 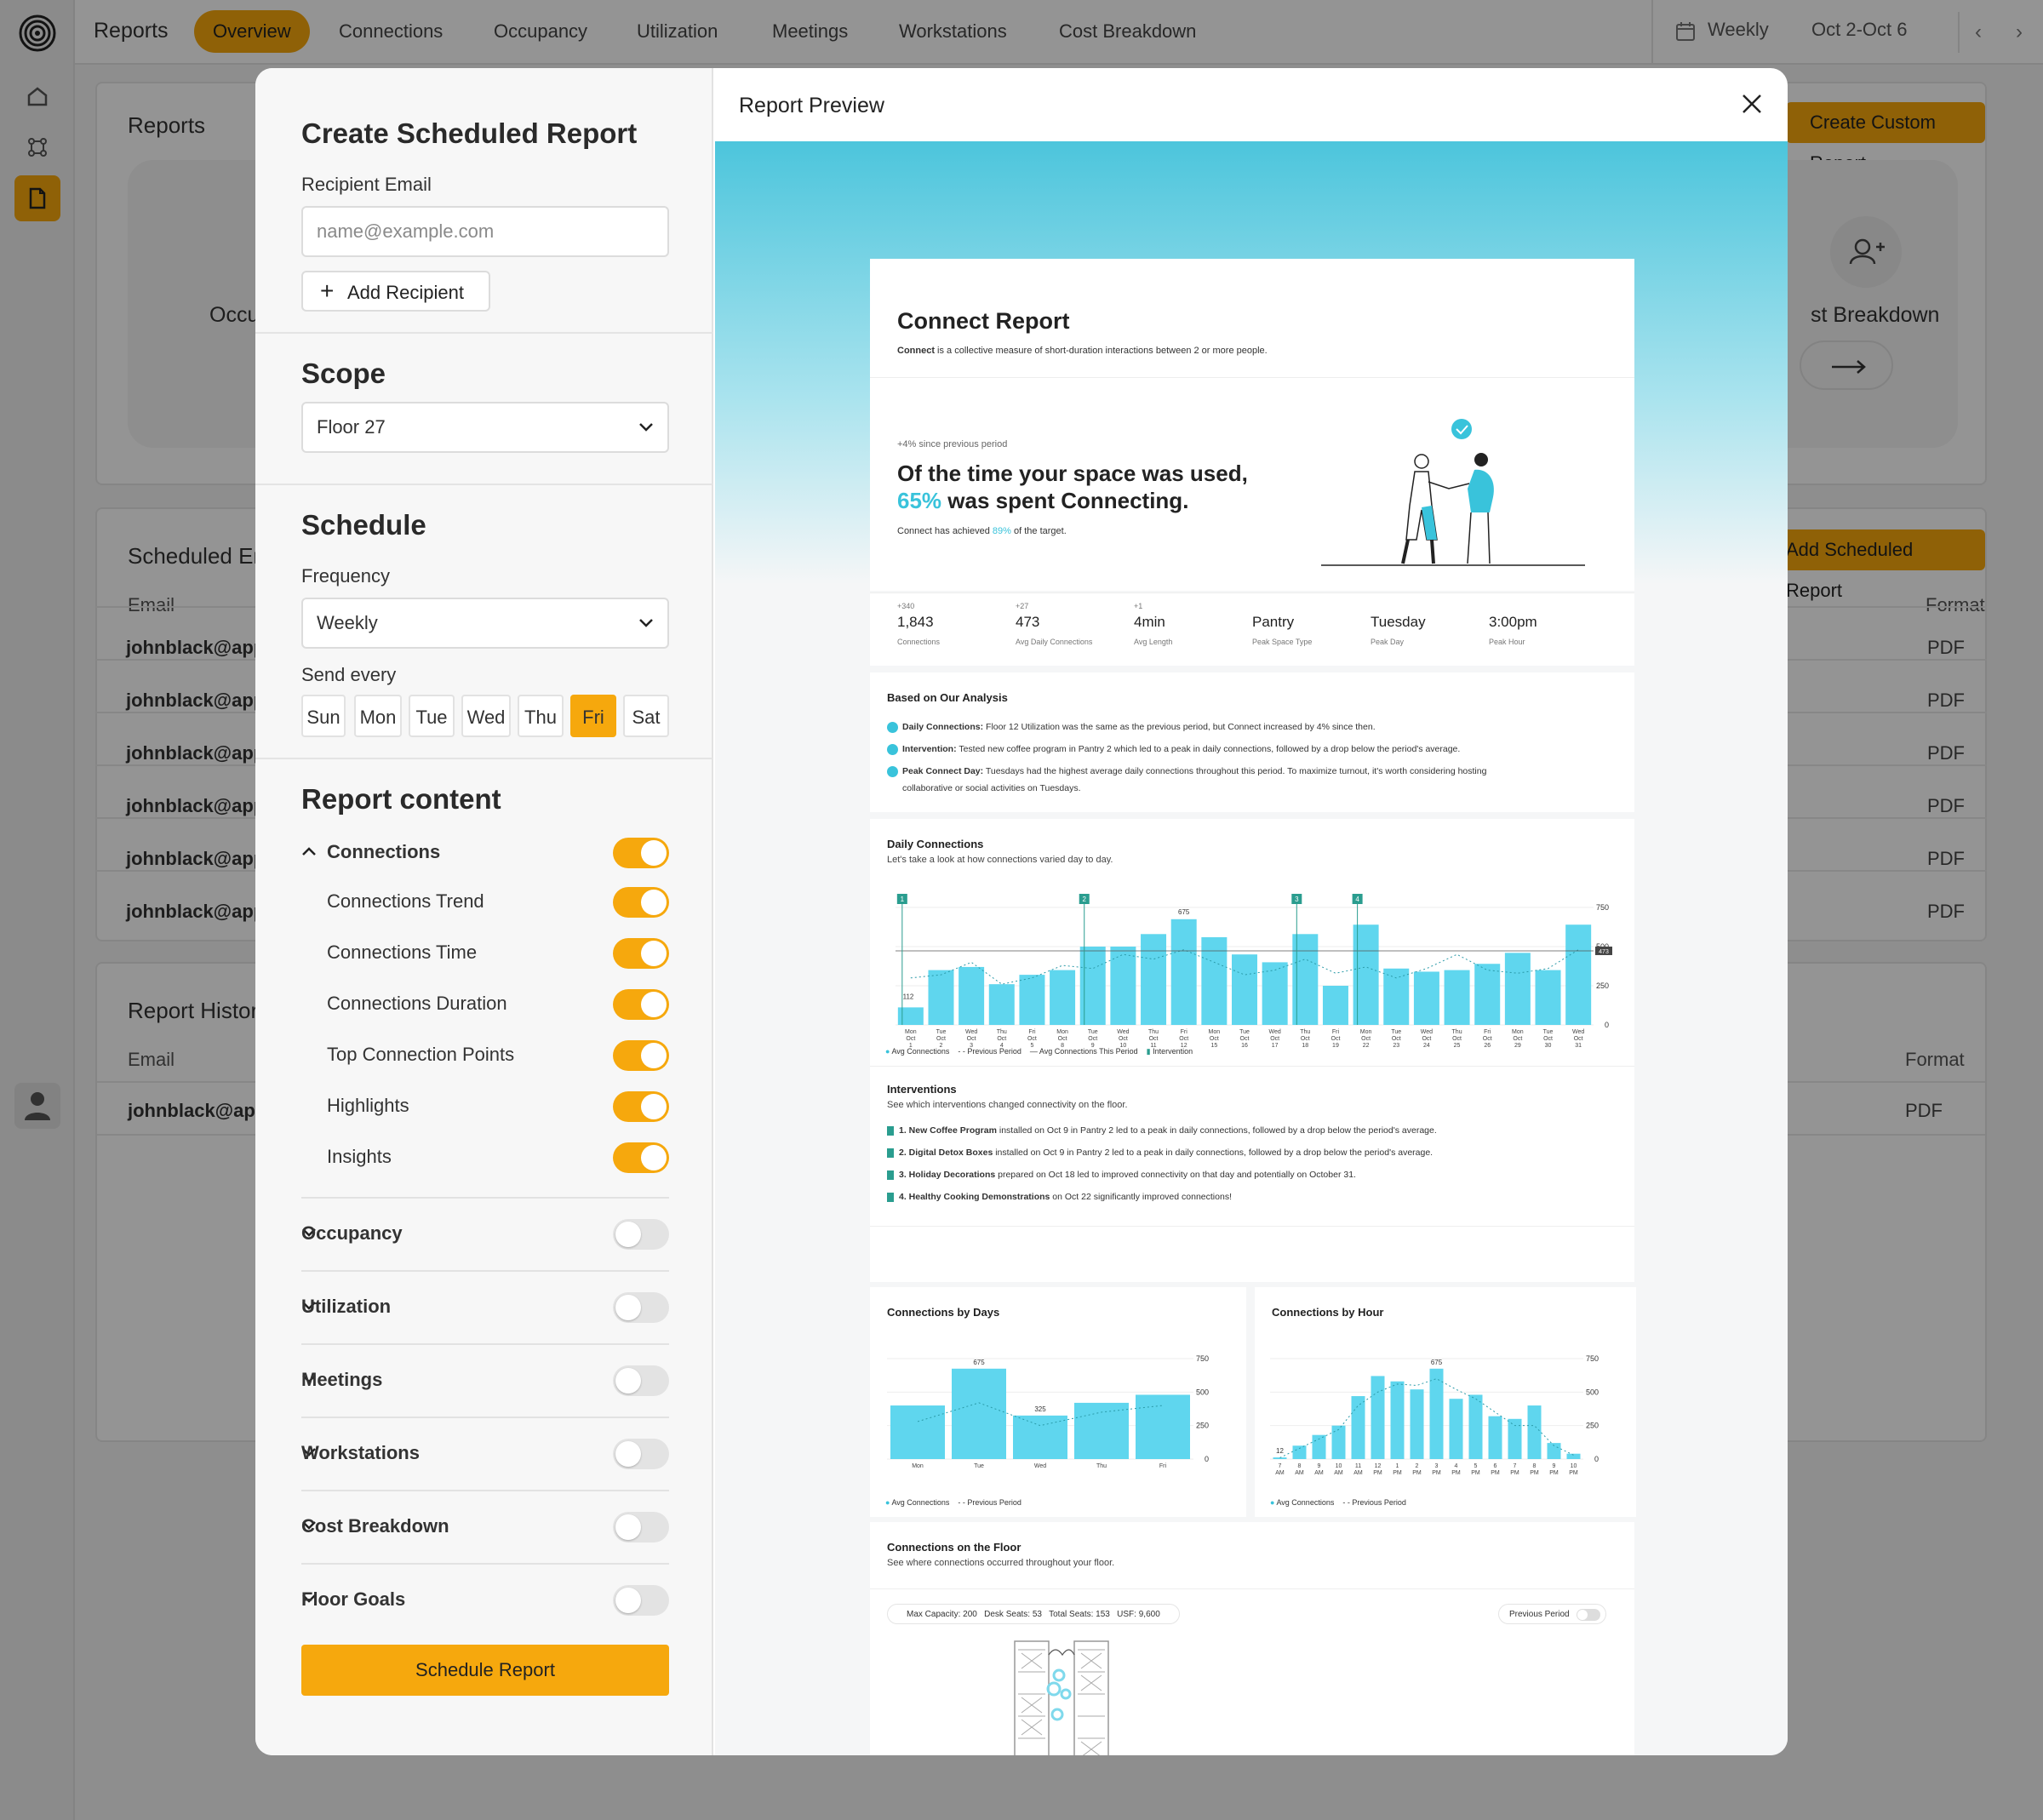 I want to click on section-label-meetings: Meetings, so click(x=342, y=1379).